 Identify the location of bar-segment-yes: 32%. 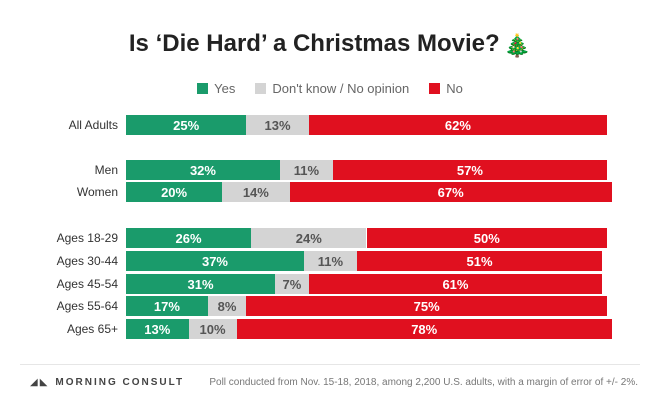
(203, 170).